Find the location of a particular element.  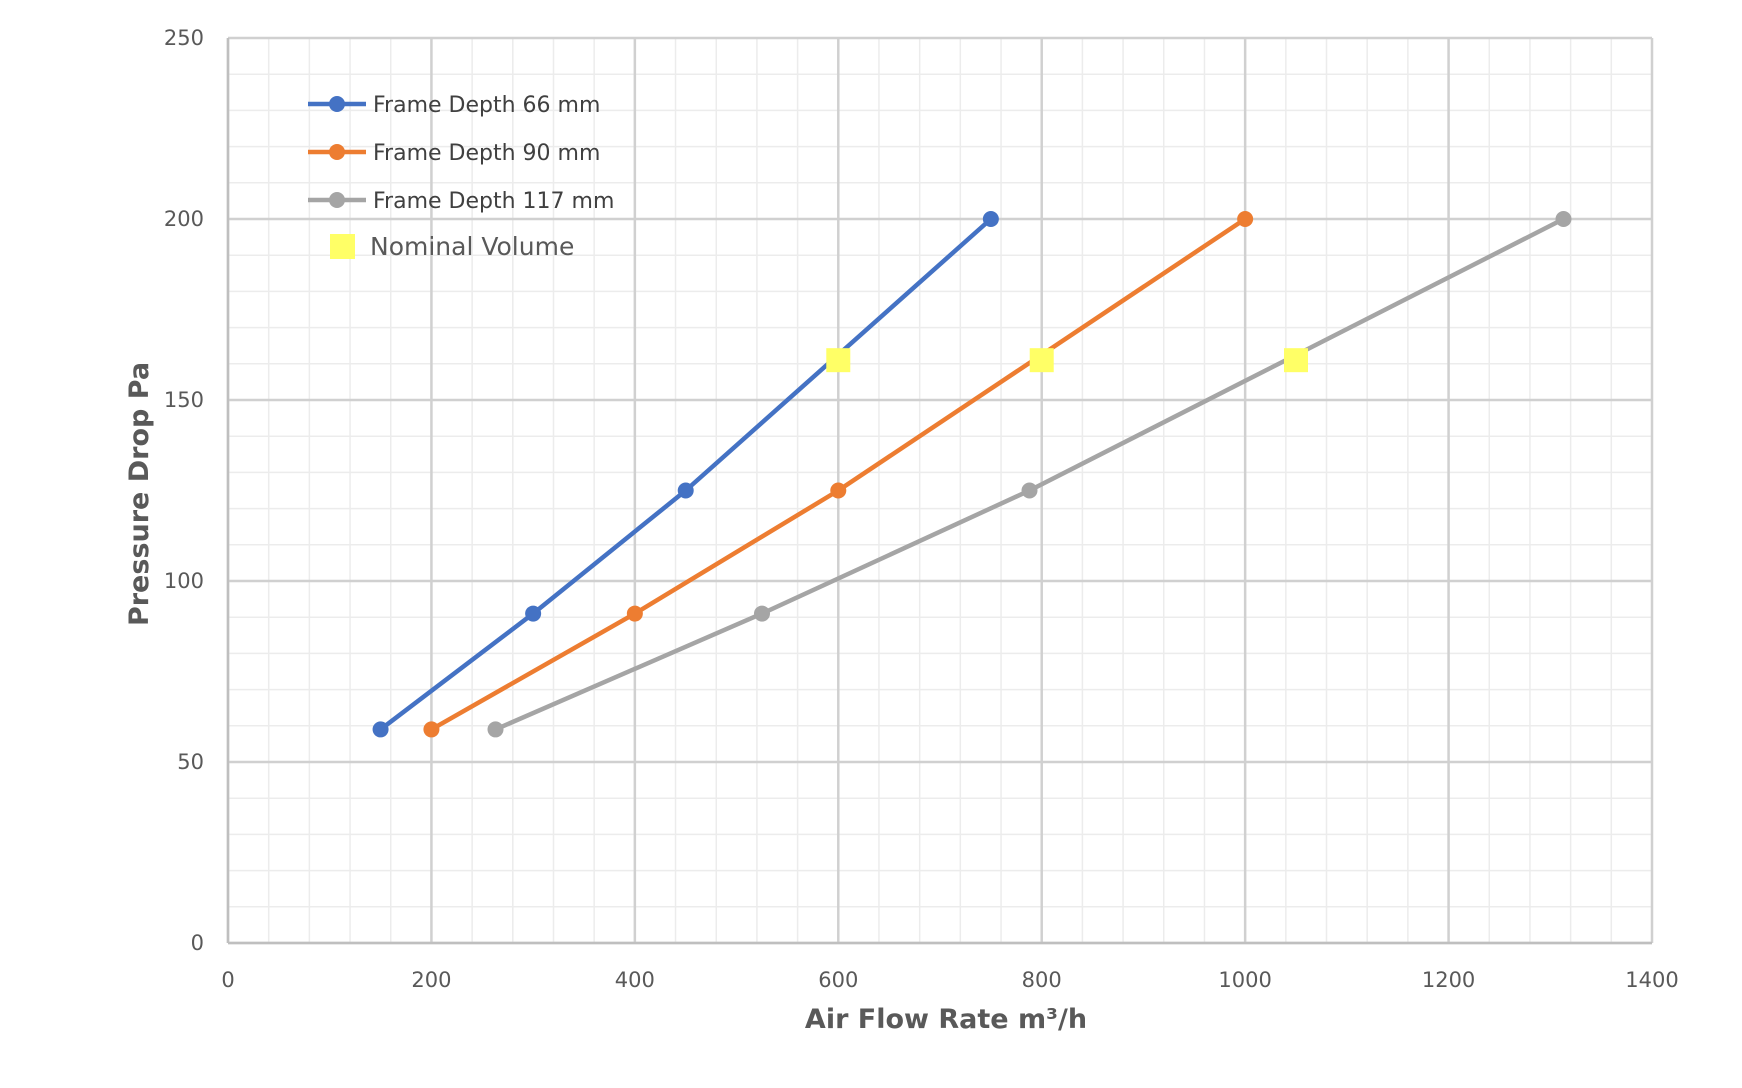

nominal-volume-markers is located at coordinates (1067, 360).